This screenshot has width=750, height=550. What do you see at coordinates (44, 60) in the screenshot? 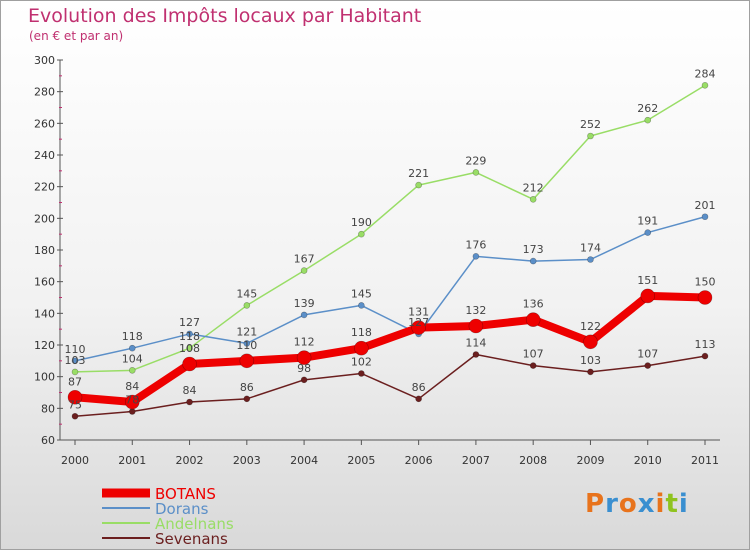
I see `y-tick-label: 300` at bounding box center [44, 60].